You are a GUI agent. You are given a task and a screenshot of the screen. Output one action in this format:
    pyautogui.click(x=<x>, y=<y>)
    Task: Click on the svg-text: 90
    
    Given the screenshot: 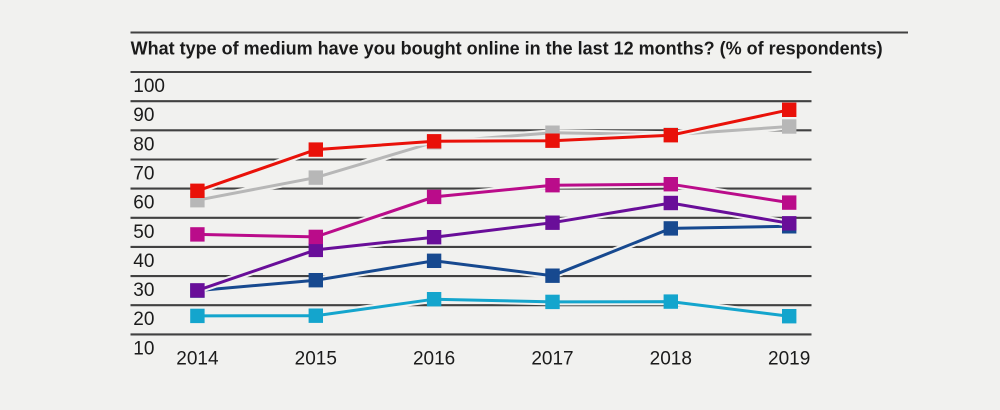 What is the action you would take?
    pyautogui.click(x=143, y=115)
    